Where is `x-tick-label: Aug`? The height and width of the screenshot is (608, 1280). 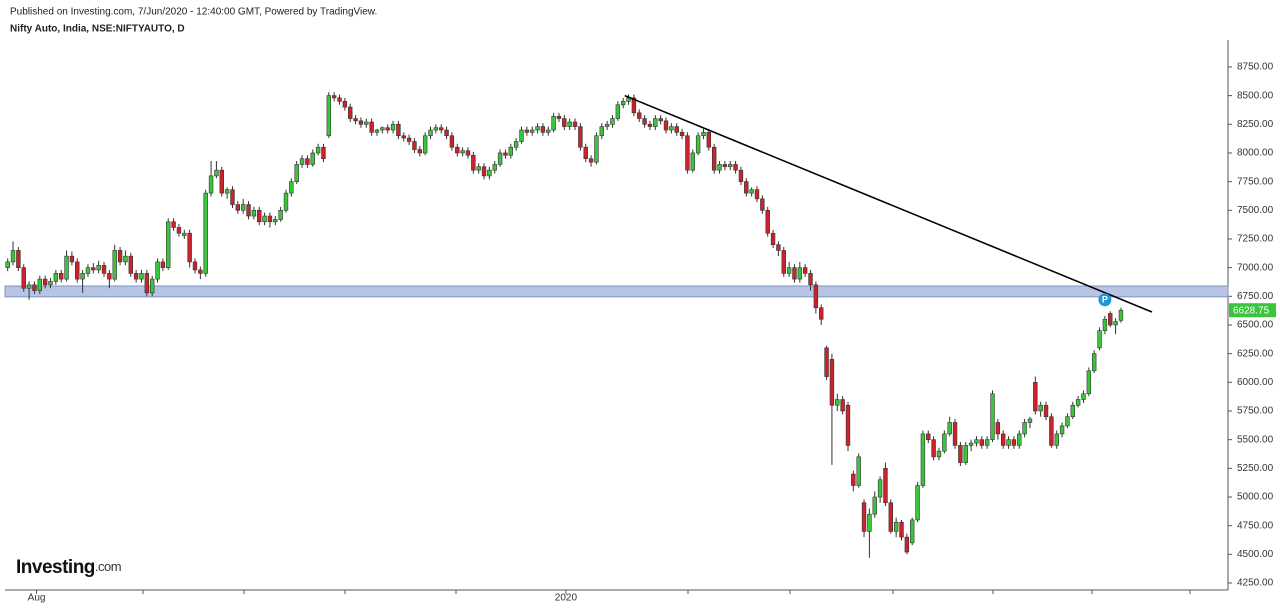 x-tick-label: Aug is located at coordinates (37, 598).